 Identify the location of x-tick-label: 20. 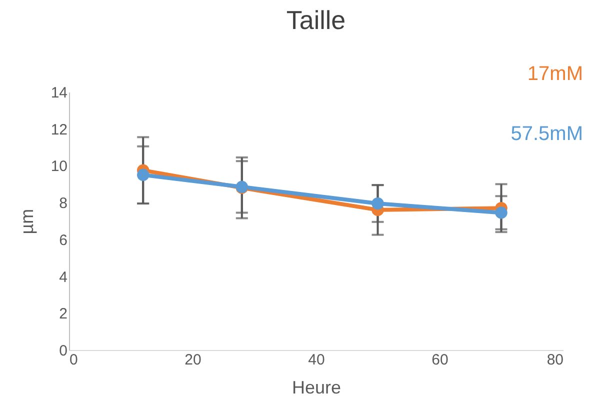
(193, 360).